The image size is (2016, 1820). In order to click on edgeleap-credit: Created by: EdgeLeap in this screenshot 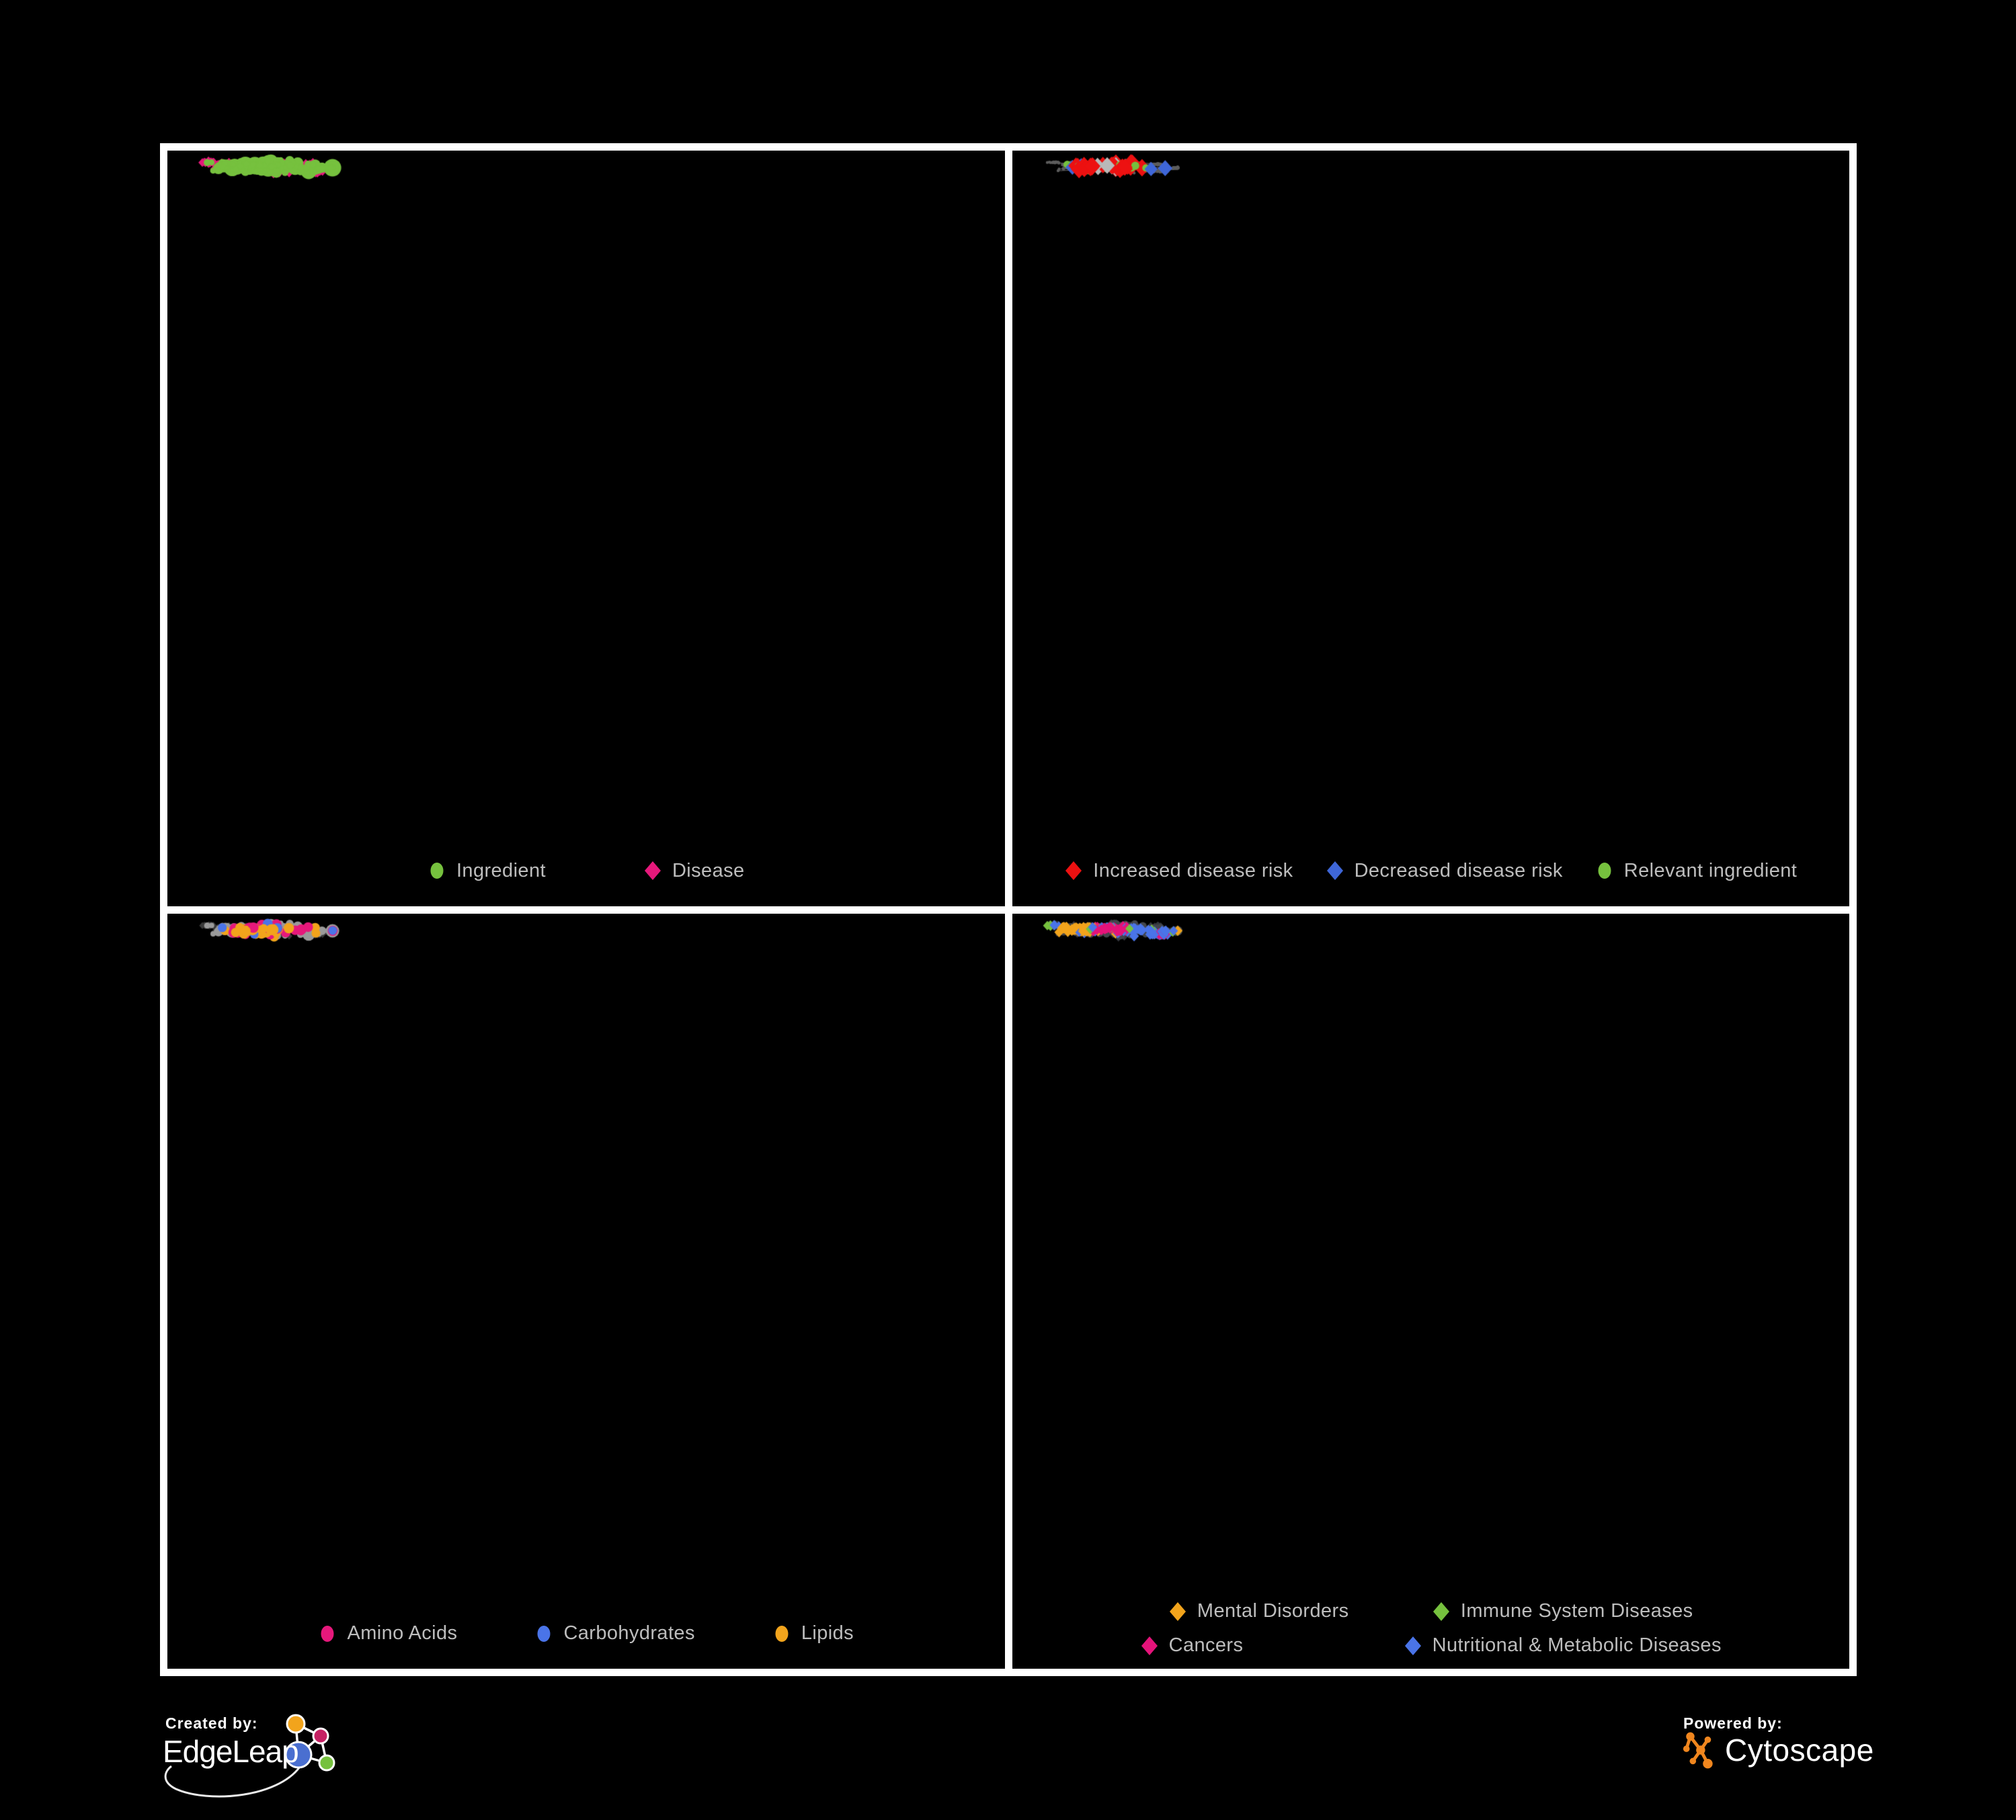, I will do `click(305, 1764)`.